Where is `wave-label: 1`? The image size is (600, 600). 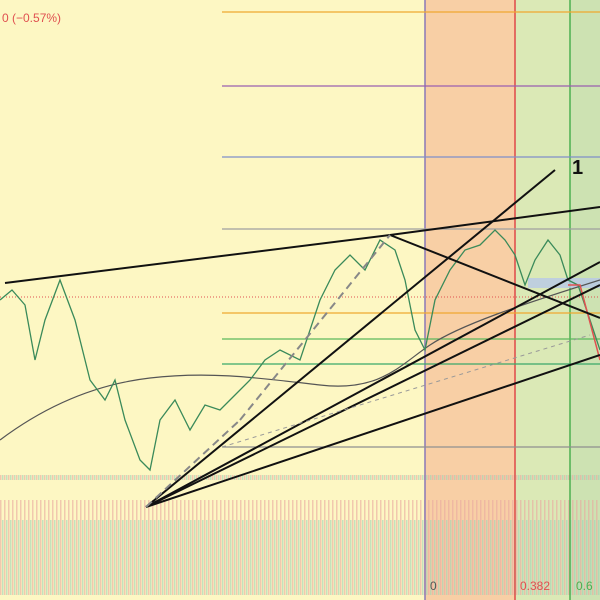 wave-label: 1 is located at coordinates (577, 168).